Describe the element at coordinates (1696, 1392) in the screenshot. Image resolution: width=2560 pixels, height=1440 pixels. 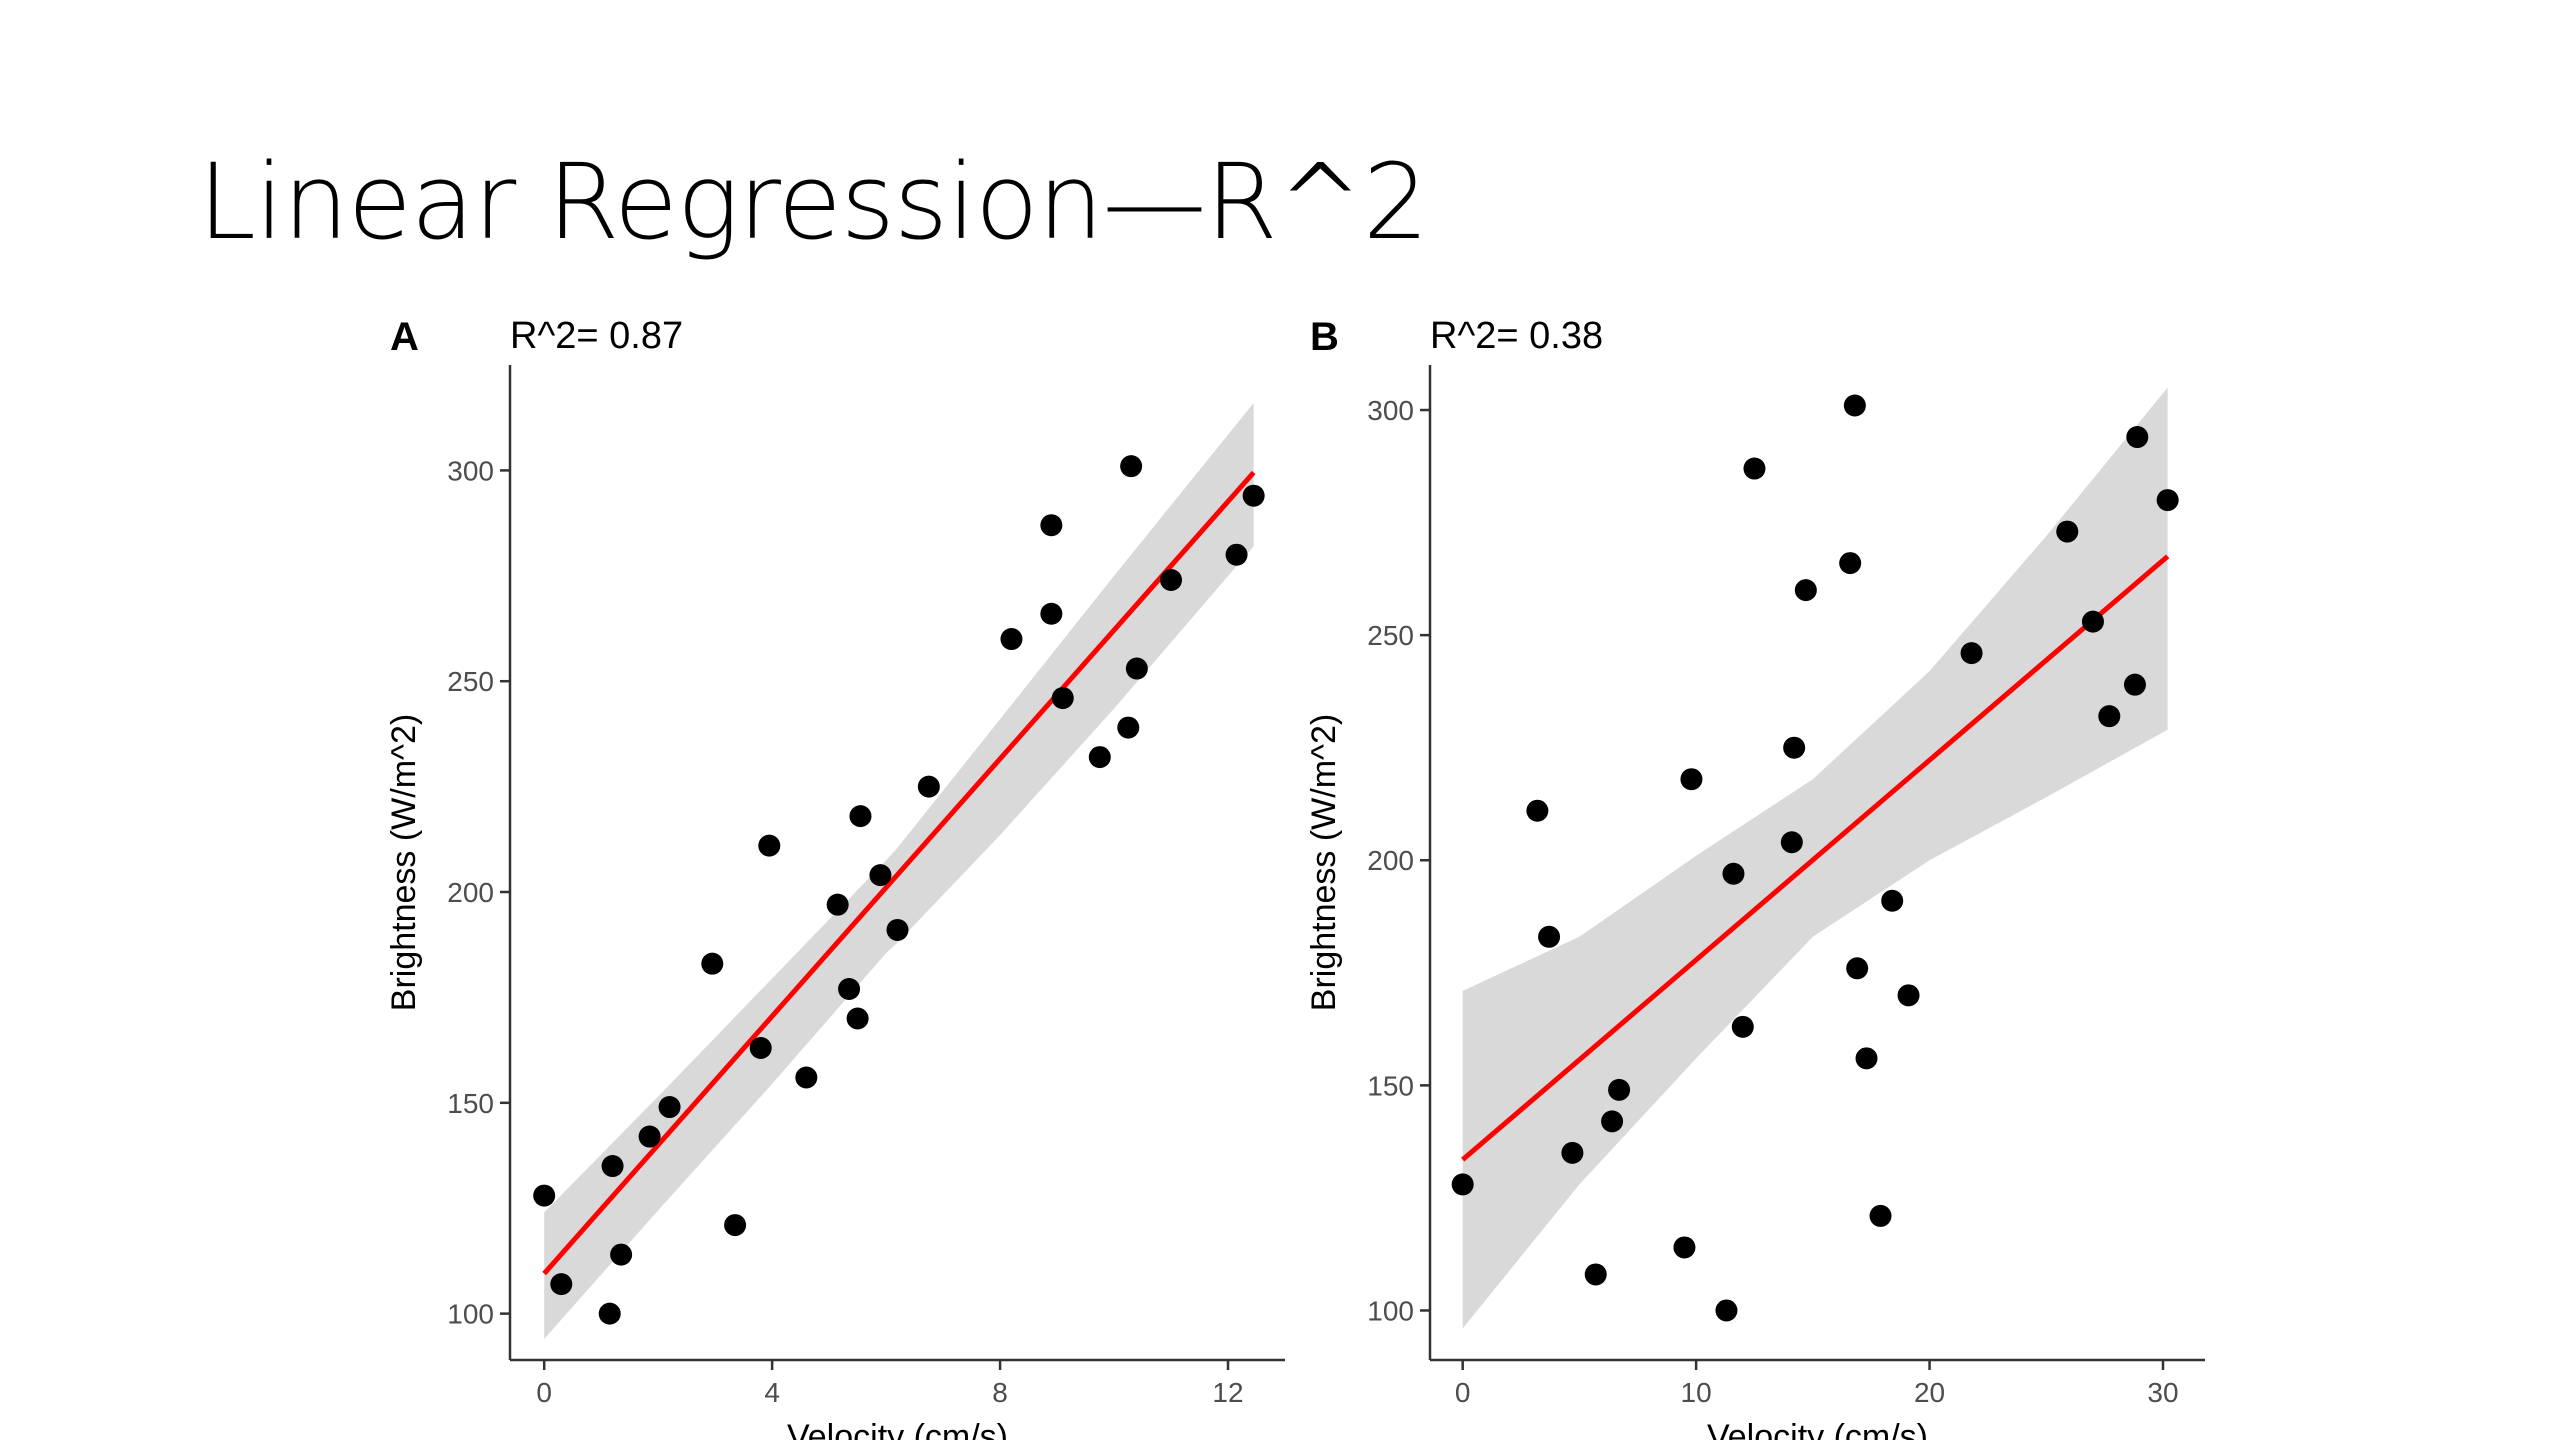
I see `x-tick-label: 10` at that location.